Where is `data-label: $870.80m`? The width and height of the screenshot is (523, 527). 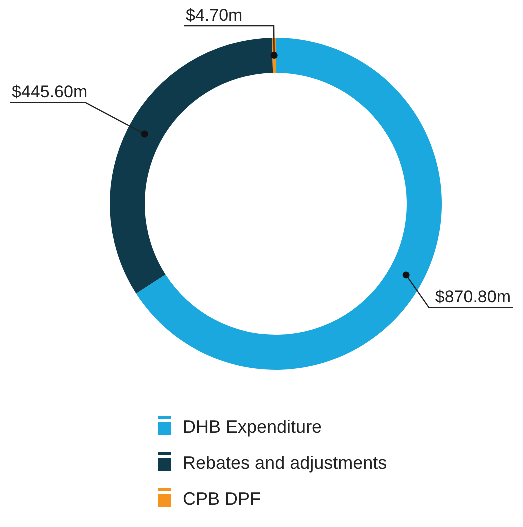
data-label: $870.80m is located at coordinates (473, 297).